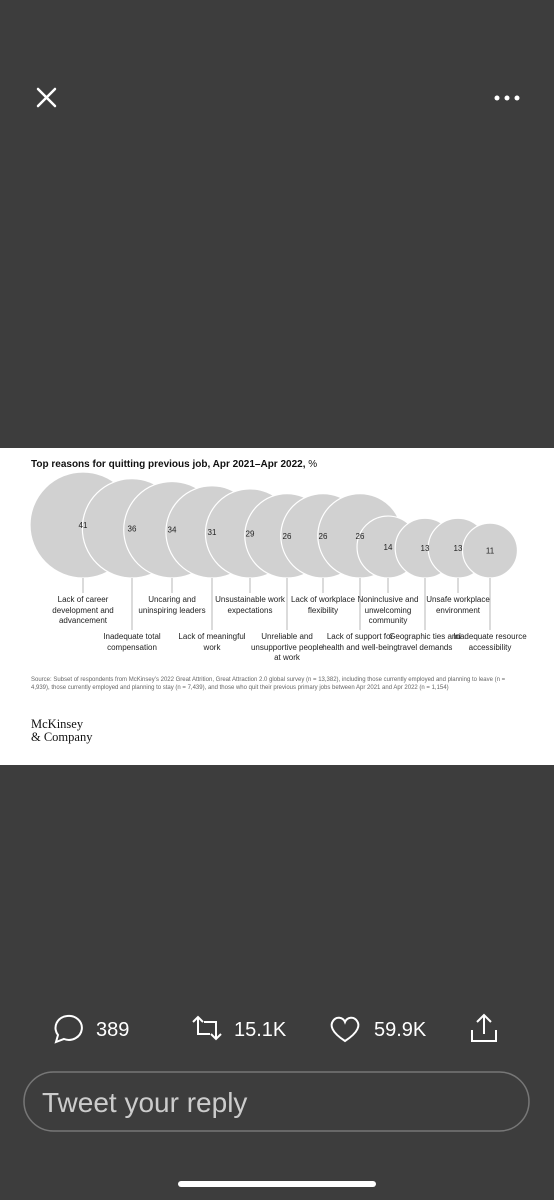 The image size is (554, 1200). What do you see at coordinates (207, 1028) in the screenshot?
I see `retweet-icon` at bounding box center [207, 1028].